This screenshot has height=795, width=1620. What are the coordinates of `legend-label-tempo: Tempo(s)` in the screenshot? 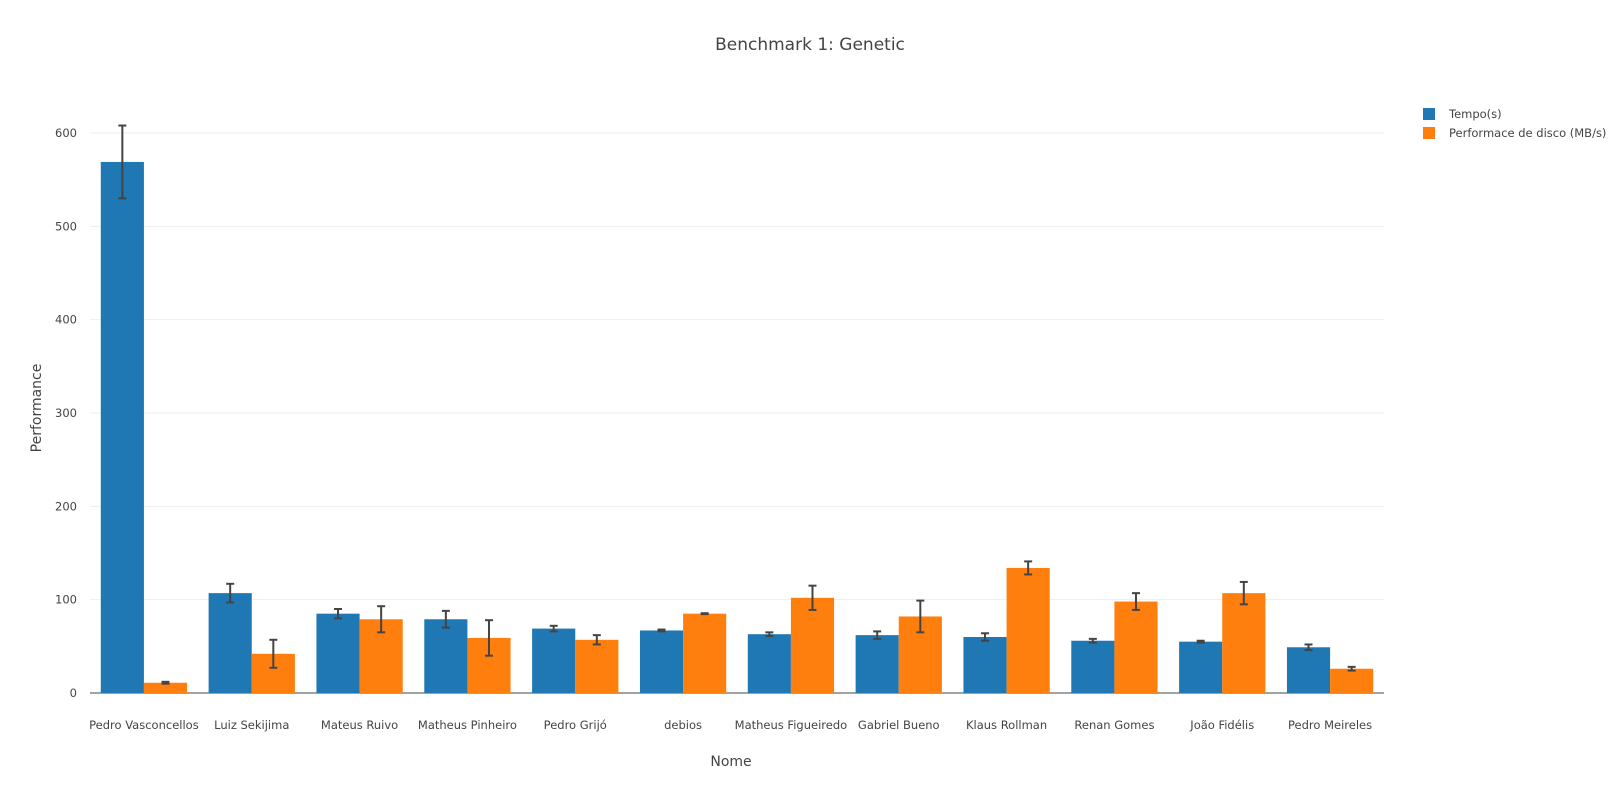 It's located at (1475, 114).